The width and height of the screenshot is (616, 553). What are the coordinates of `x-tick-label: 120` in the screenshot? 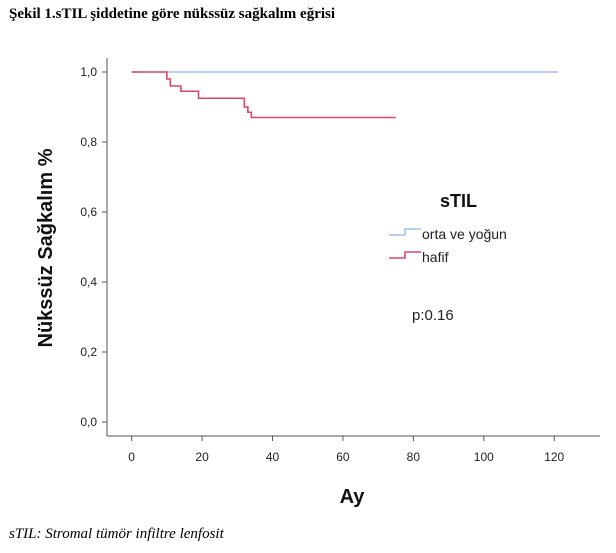 It's located at (554, 457).